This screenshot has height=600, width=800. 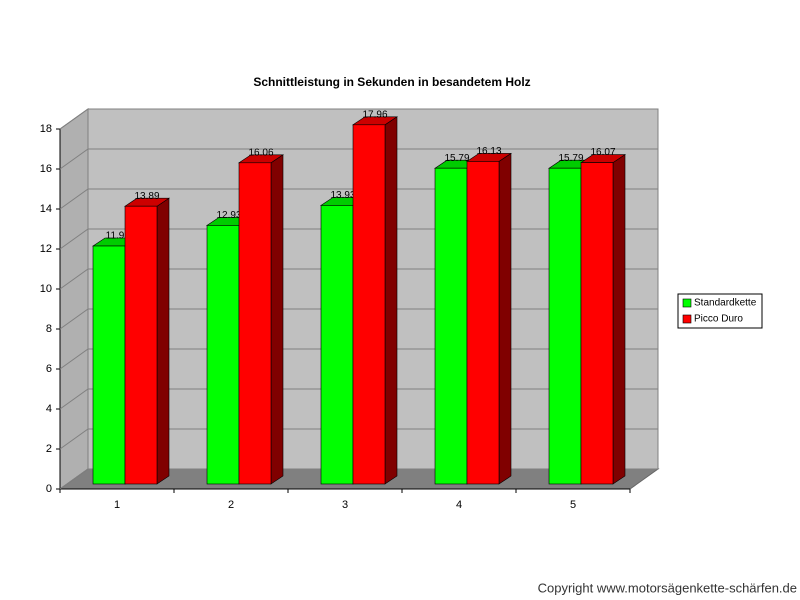 What do you see at coordinates (231, 505) in the screenshot?
I see `x-tick-label: 2` at bounding box center [231, 505].